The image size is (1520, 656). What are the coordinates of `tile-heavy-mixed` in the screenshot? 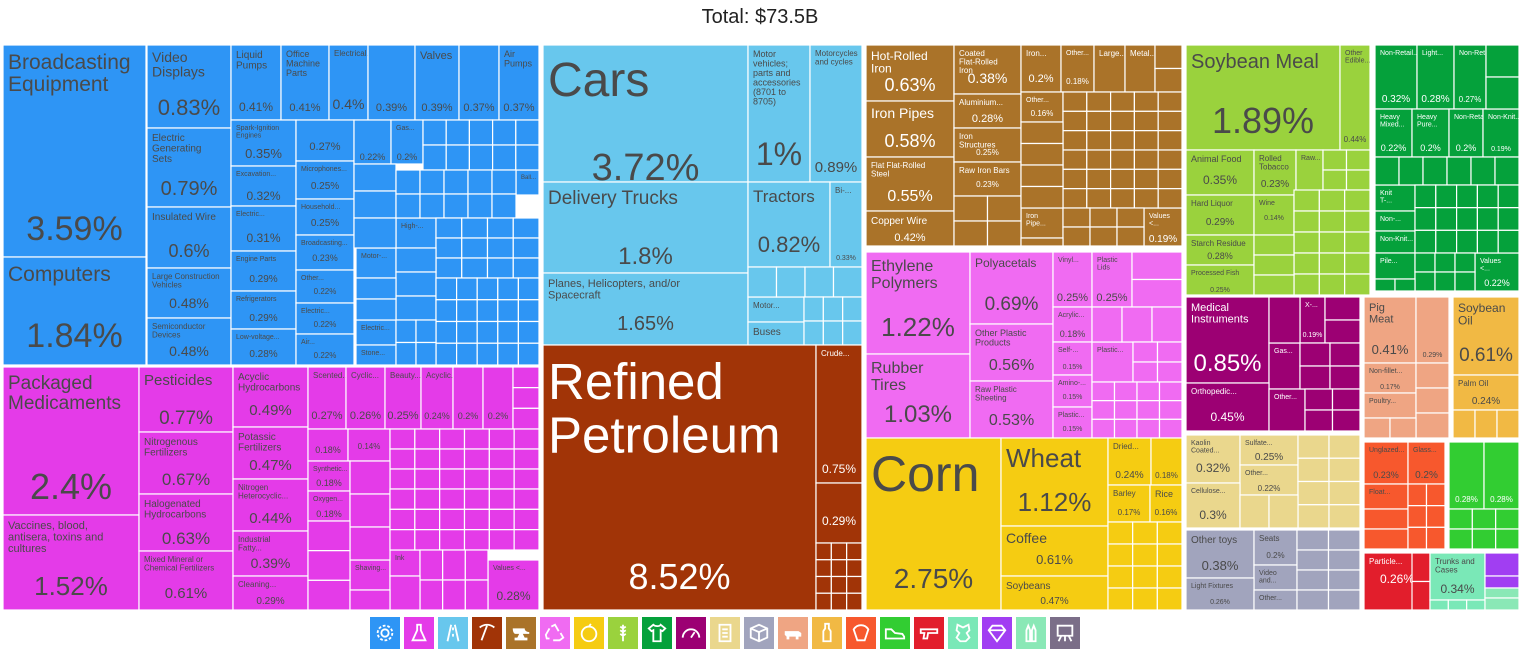 It's located at (1393, 133).